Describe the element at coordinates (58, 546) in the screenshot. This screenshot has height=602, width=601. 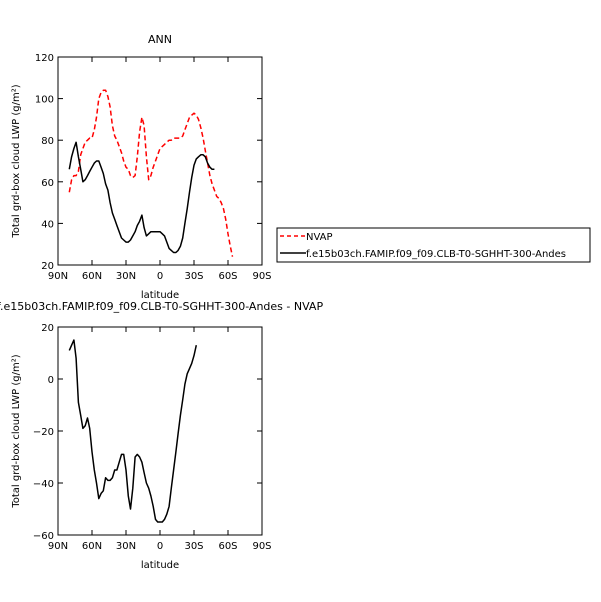
I see `bottom-x-tick-label: 90N` at that location.